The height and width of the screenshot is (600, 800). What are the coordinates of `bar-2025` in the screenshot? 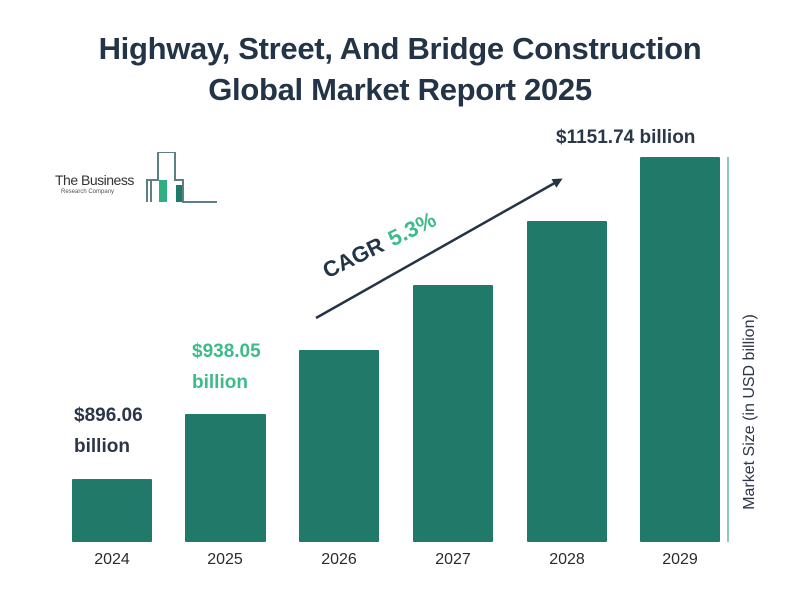 It's located at (225, 478).